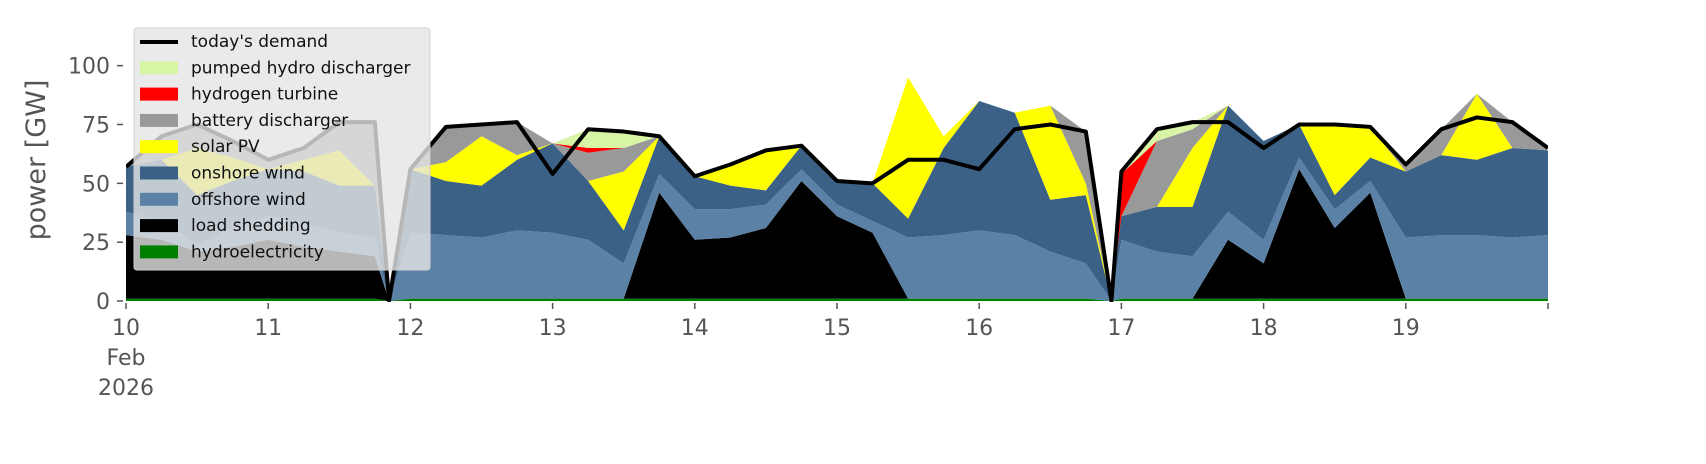 This screenshot has width=1706, height=464. Describe the element at coordinates (259, 42) in the screenshot. I see `legend-label: today's demand` at that location.